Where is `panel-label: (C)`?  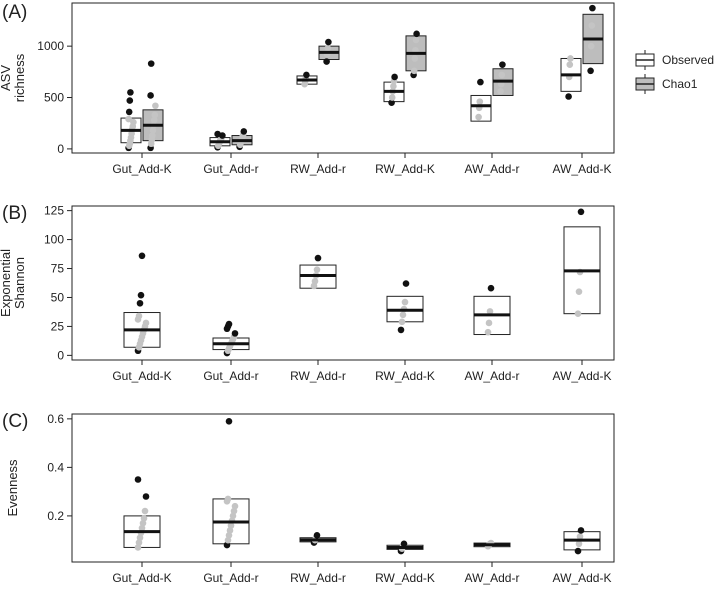 panel-label: (C) is located at coordinates (15, 421).